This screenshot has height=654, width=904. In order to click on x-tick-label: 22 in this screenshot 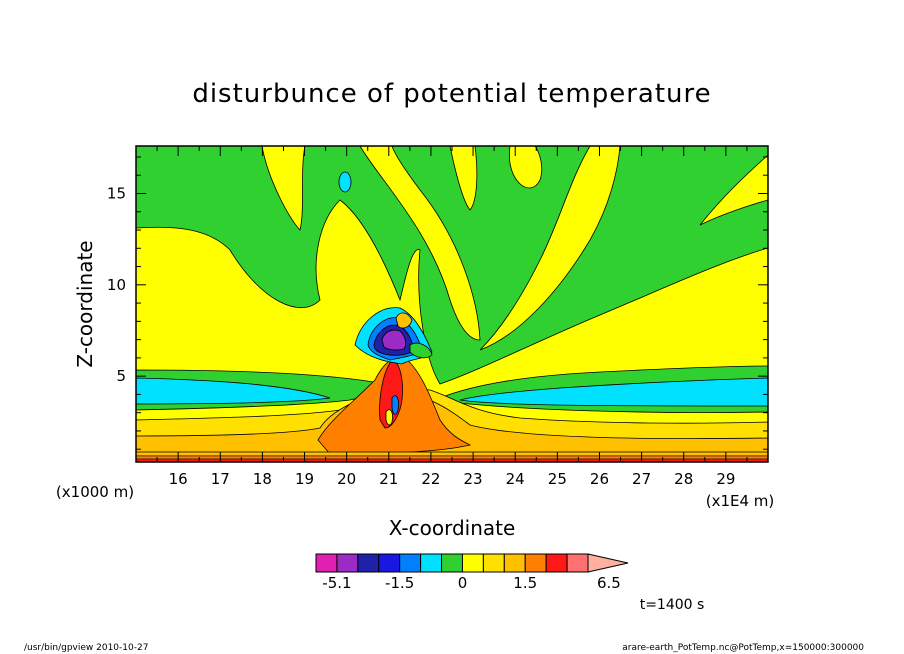, I will do `click(430, 479)`.